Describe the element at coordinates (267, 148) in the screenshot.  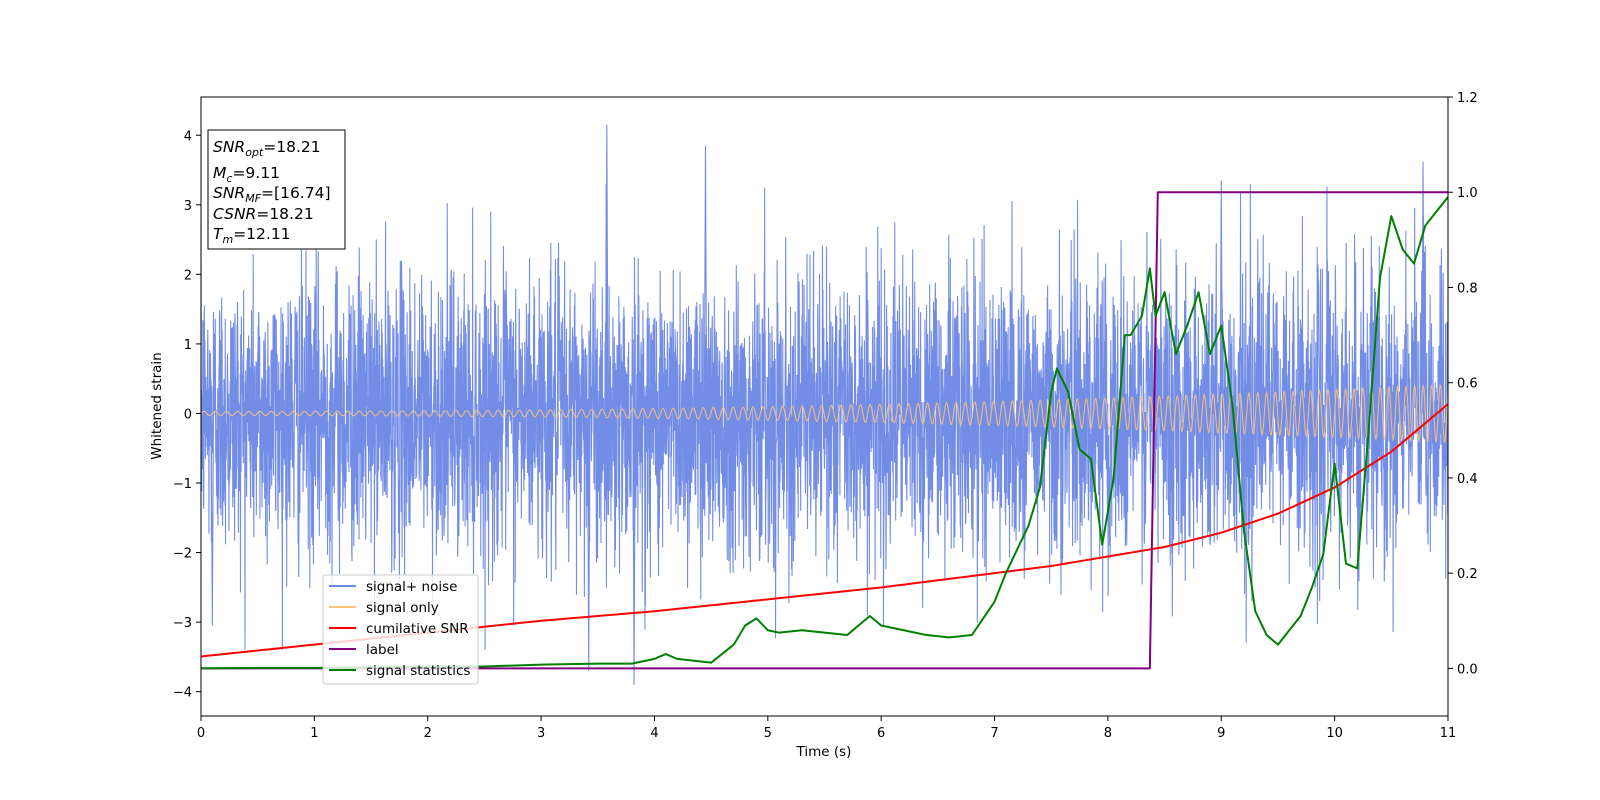
I see `stat-snr-opt: SNRopt=18.21` at that location.